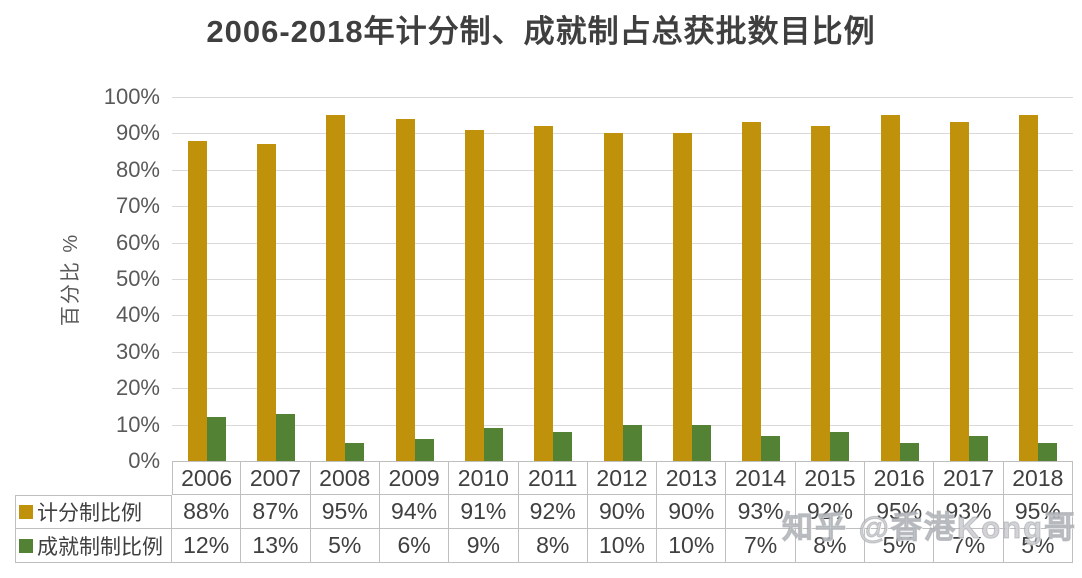 This screenshot has width=1082, height=578. I want to click on gridline, so click(622, 97).